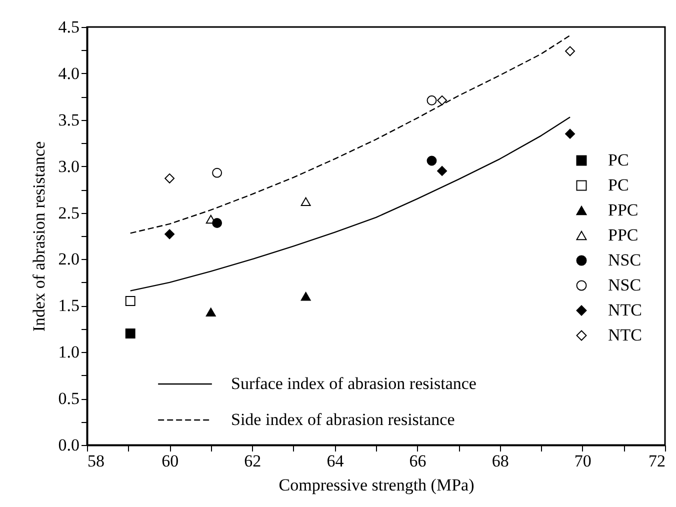 The width and height of the screenshot is (676, 507). Describe the element at coordinates (69, 398) in the screenshot. I see `y-tick-label: 0.5` at that location.